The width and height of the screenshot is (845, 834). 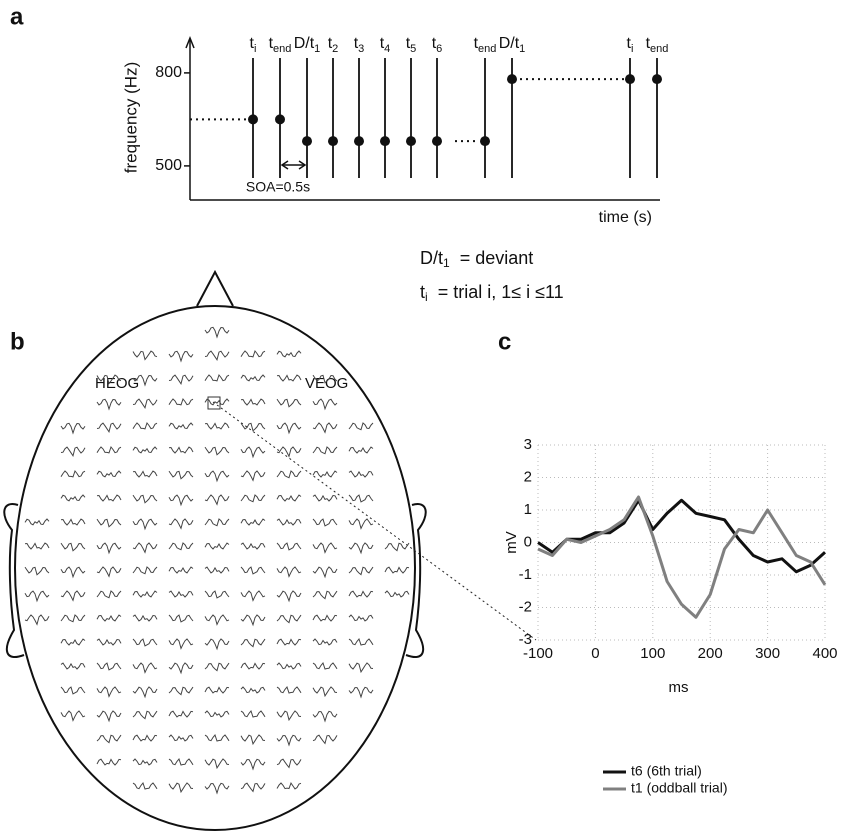 I want to click on x-axis-label: time (s), so click(x=625, y=217).